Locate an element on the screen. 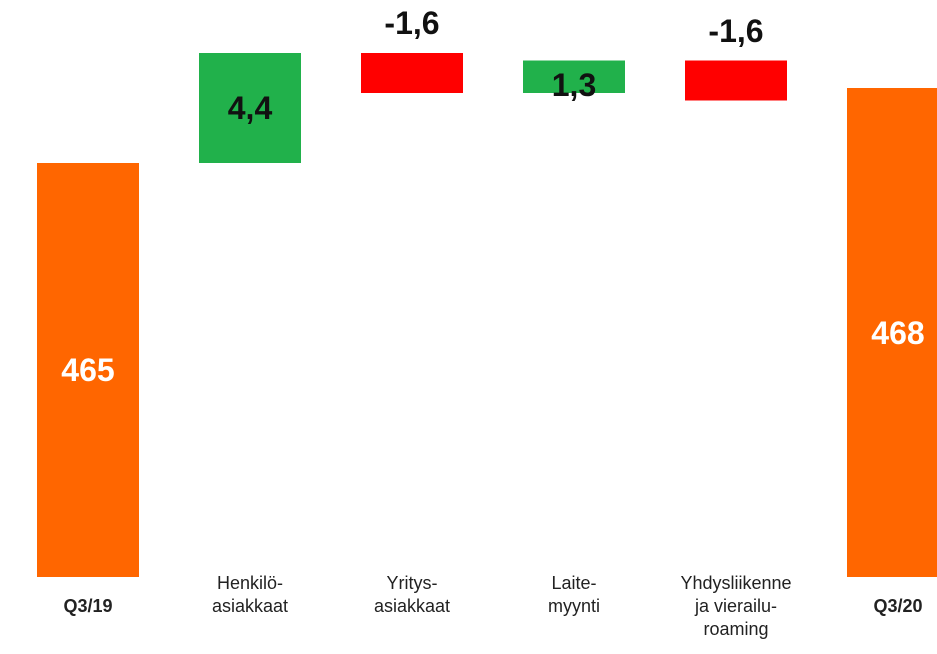  x-tick-label: Yhdysliikenne ja vierailu- roaming is located at coordinates (736, 606).